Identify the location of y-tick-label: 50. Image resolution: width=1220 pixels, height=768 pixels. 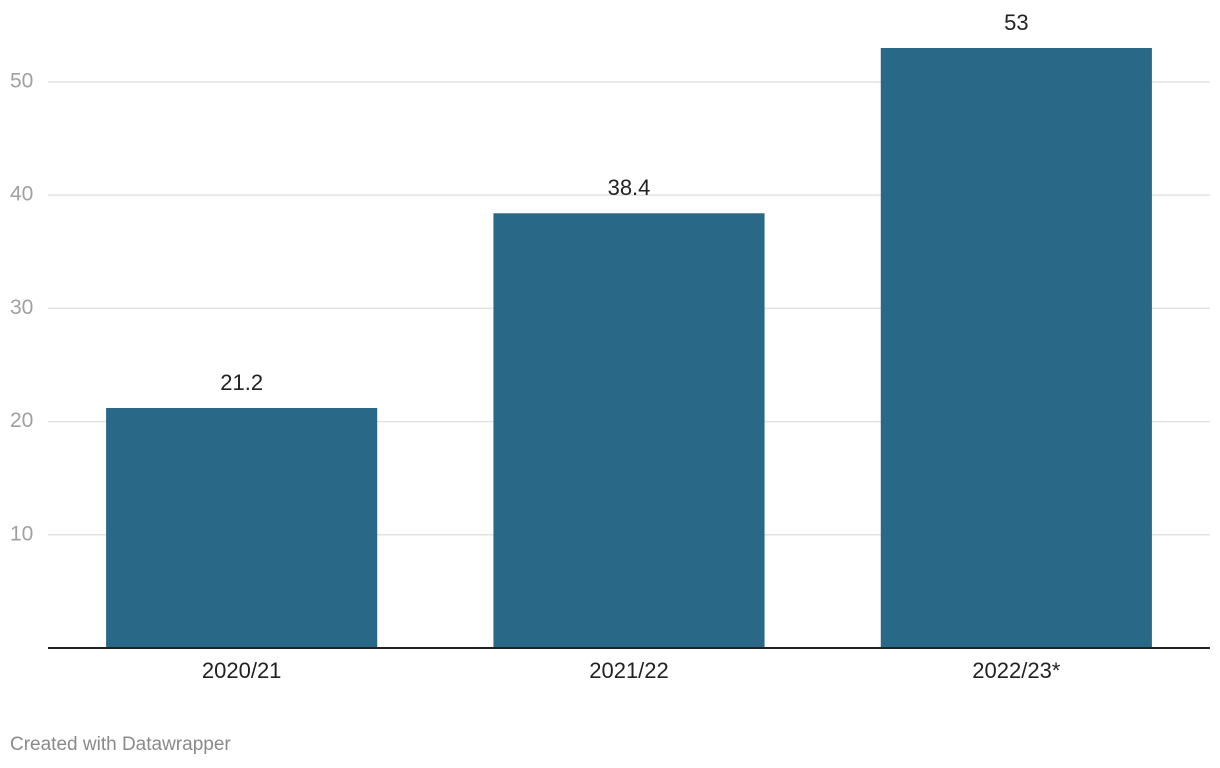
(21, 81).